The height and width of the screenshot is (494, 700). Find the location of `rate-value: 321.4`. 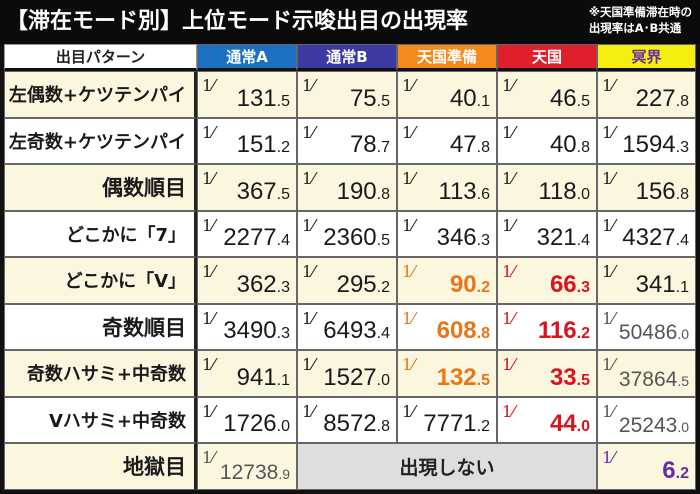

rate-value: 321.4 is located at coordinates (563, 238).